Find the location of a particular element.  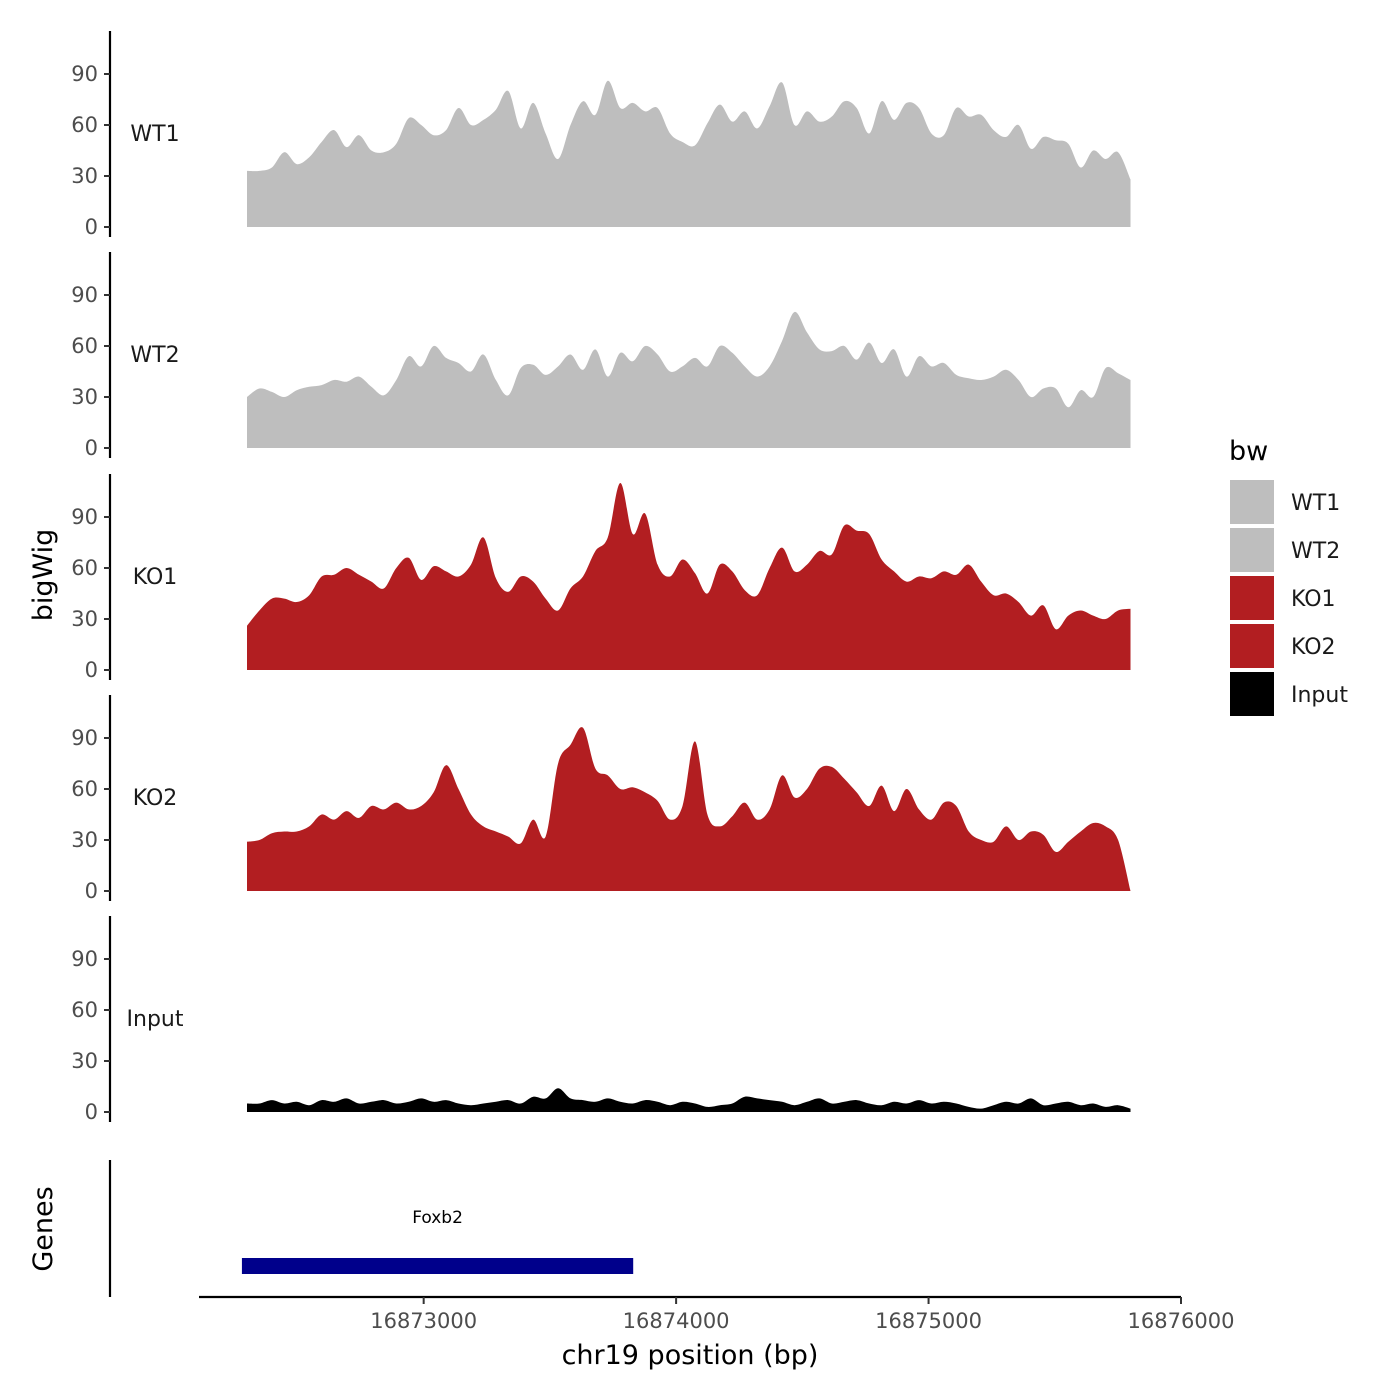

x-tick-label: 16875000 is located at coordinates (928, 1321).